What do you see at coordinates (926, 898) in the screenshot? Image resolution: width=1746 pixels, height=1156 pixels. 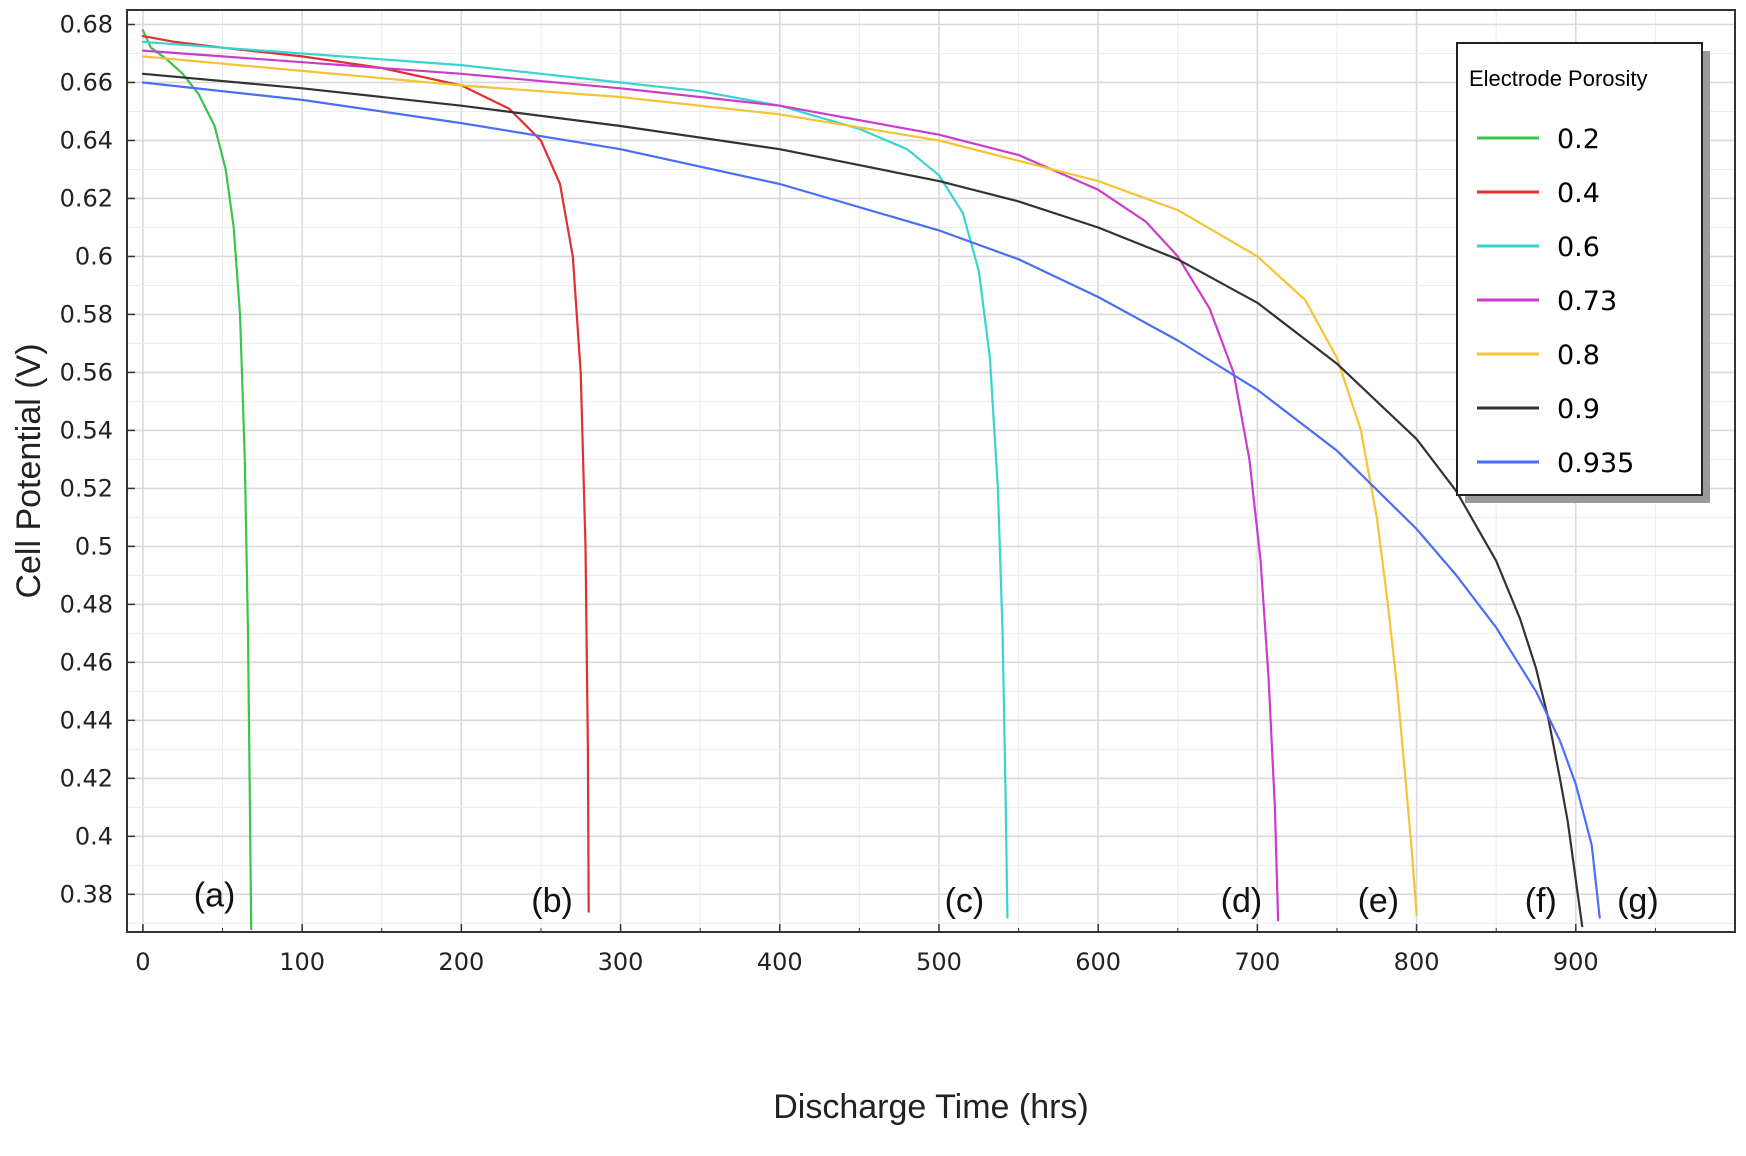 I see `curve-annotations: (a) (b) (c) (d) (e) (f) (g)` at bounding box center [926, 898].